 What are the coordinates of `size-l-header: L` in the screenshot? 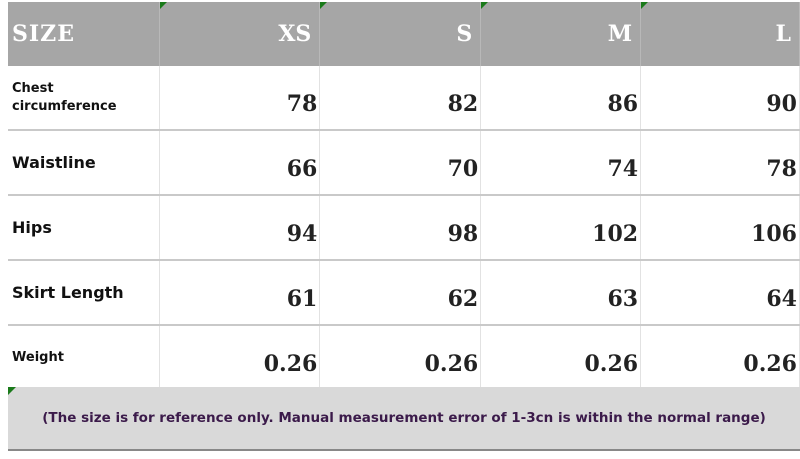 It's located at (720, 34).